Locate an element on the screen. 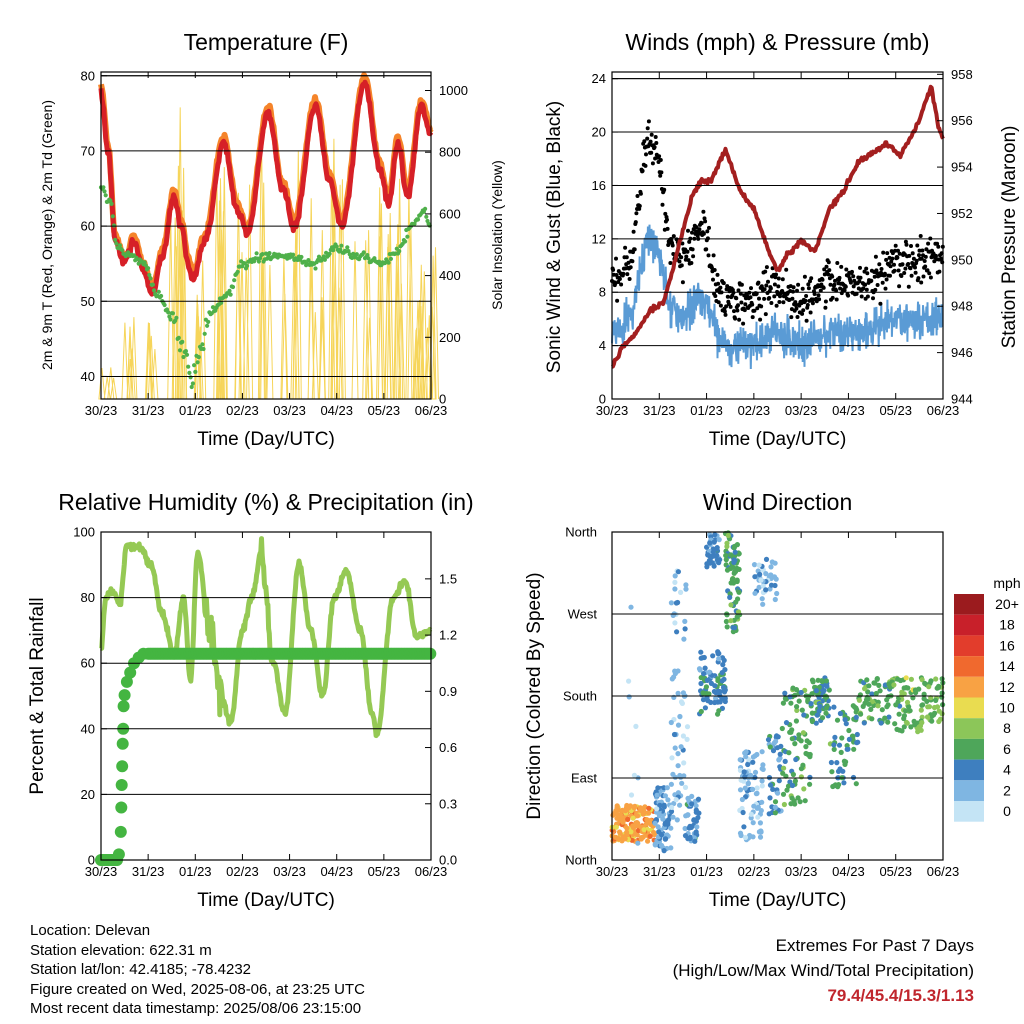 The width and height of the screenshot is (1024, 1024). temp-ytick-label: 50 is located at coordinates (88, 301).